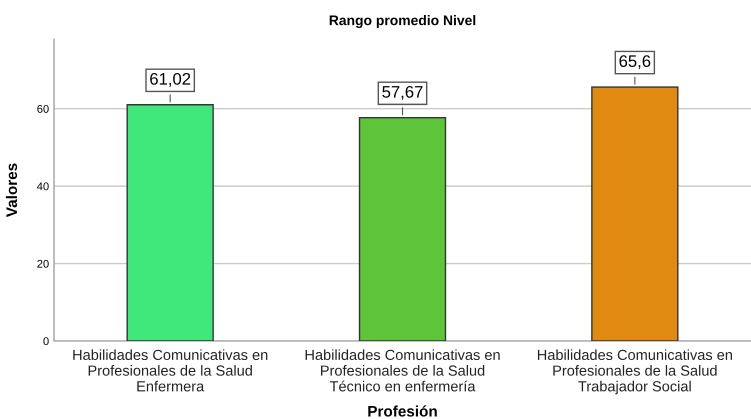 The width and height of the screenshot is (751, 419). What do you see at coordinates (12, 190) in the screenshot?
I see `y-axis-title: Valores` at bounding box center [12, 190].